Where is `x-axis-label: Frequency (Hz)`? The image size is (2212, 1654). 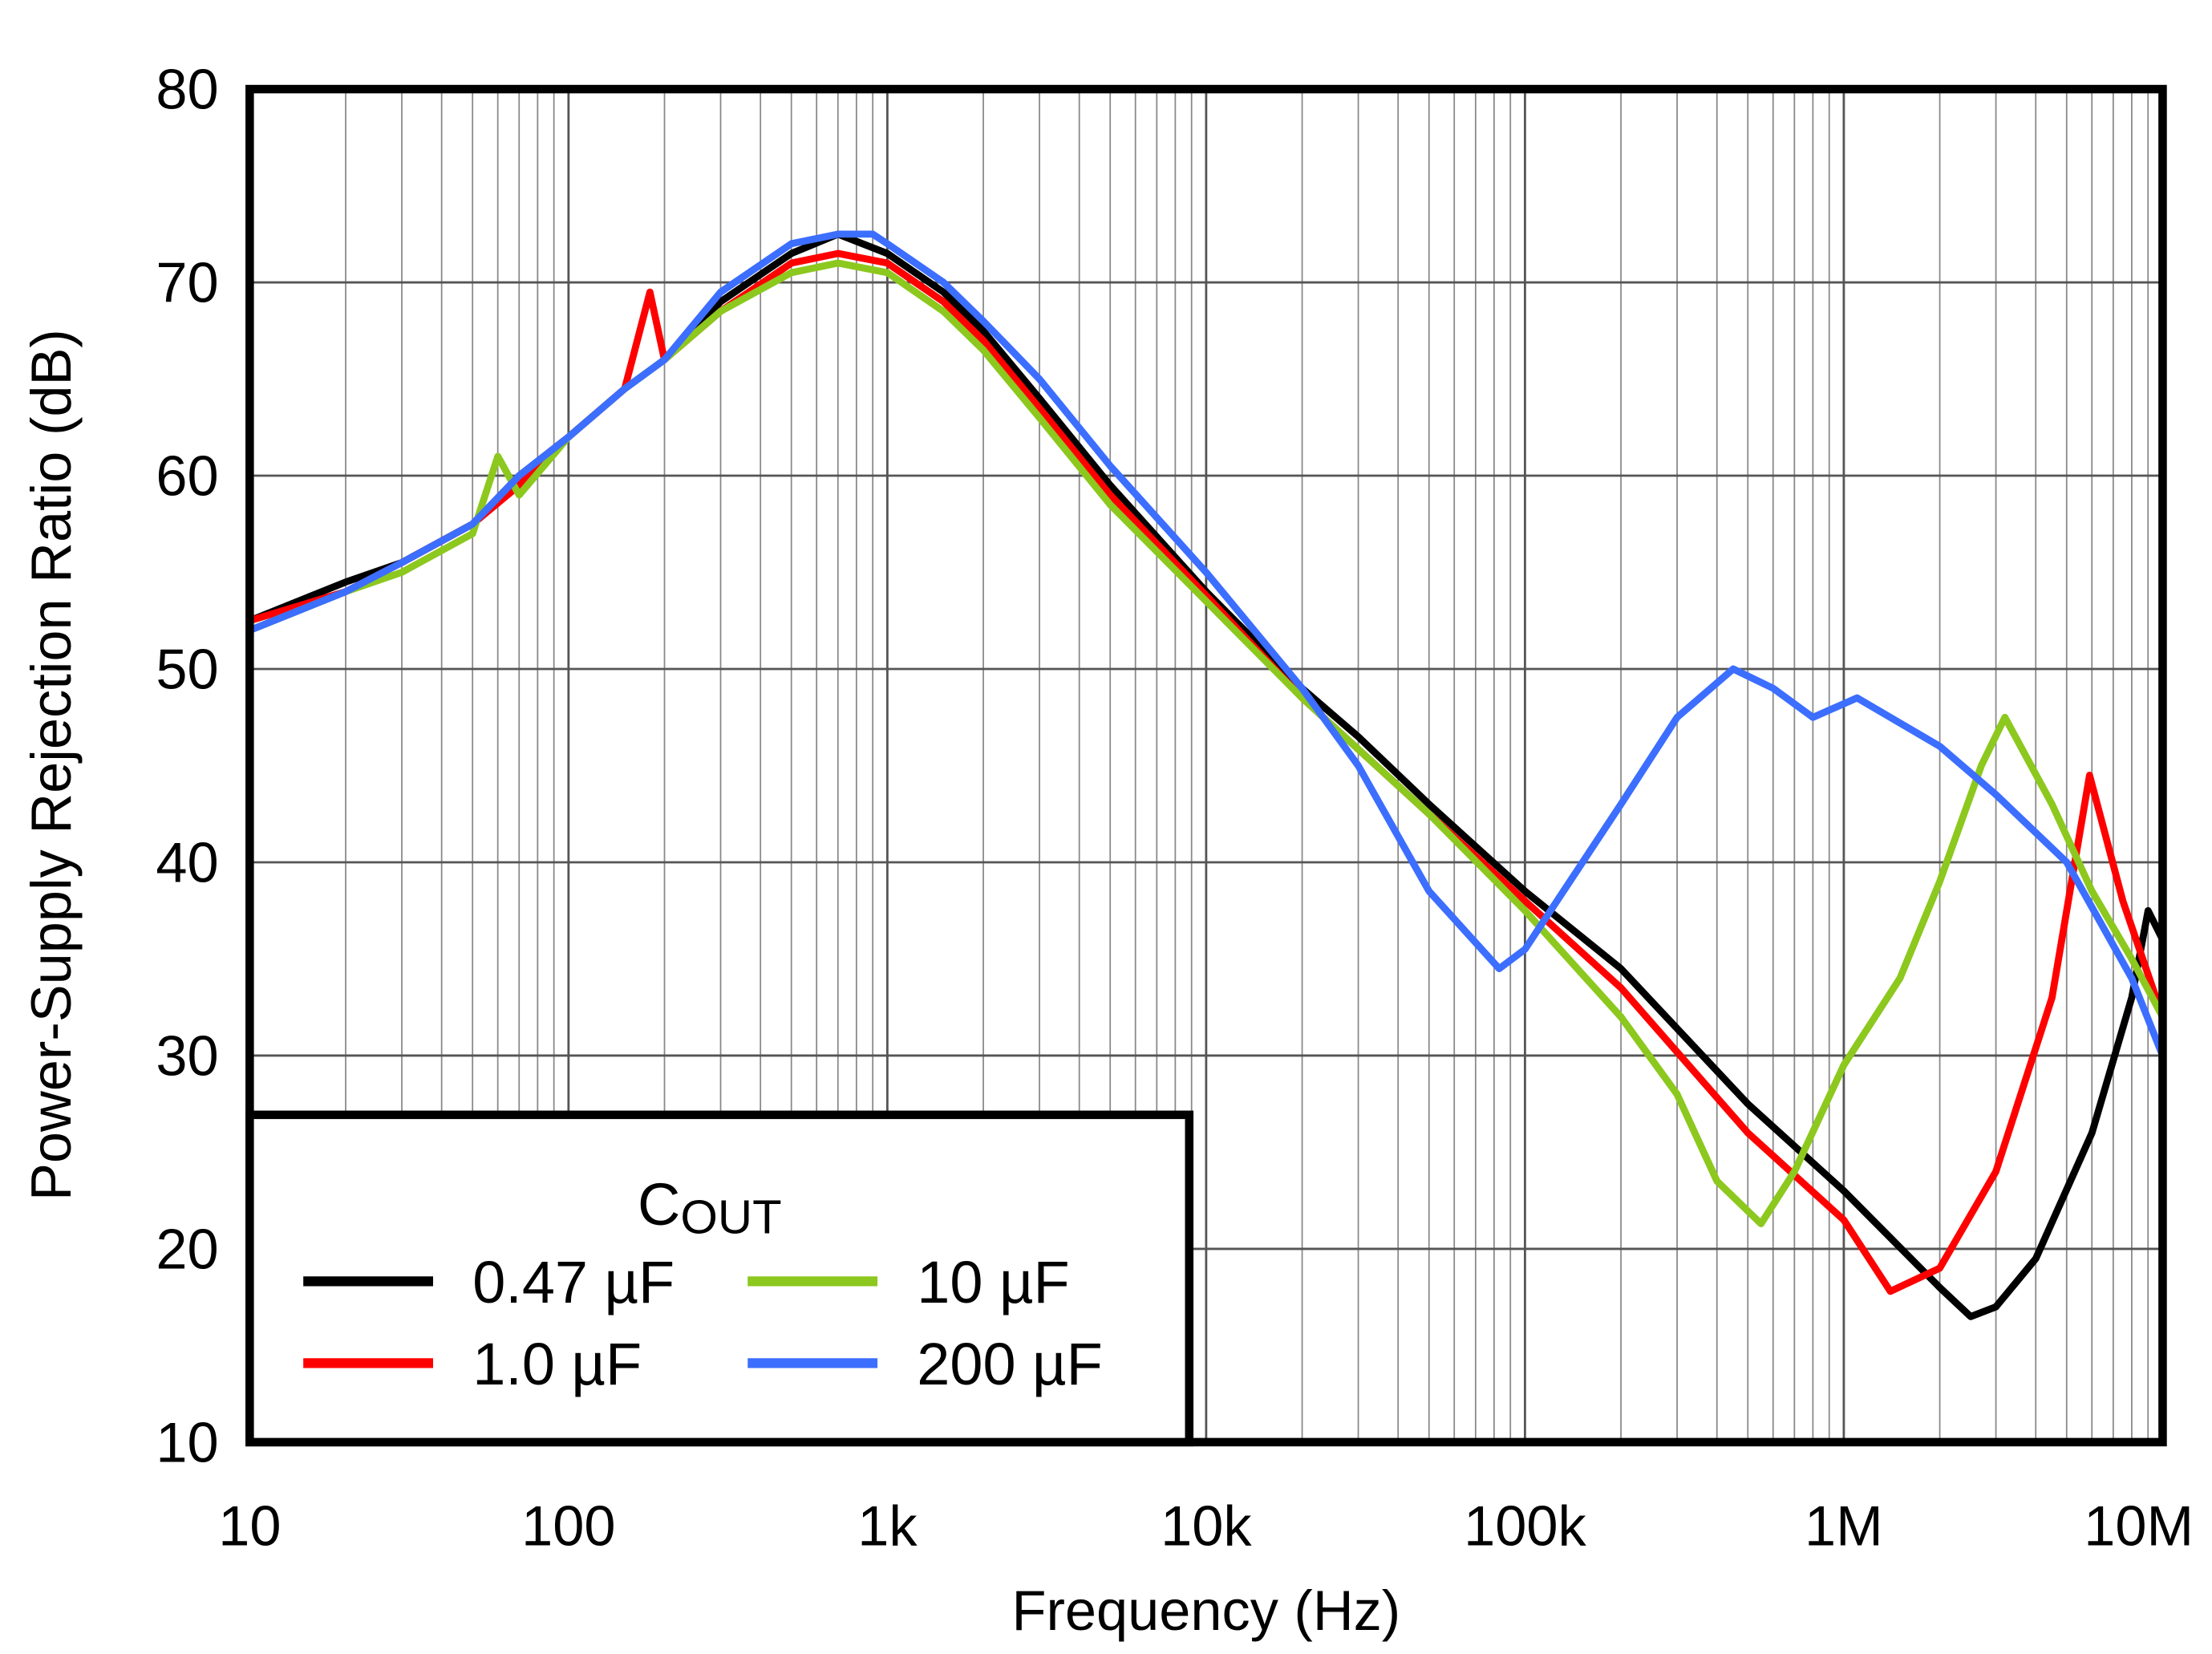
x-axis-label: Frequency (Hz) is located at coordinates (1206, 1610).